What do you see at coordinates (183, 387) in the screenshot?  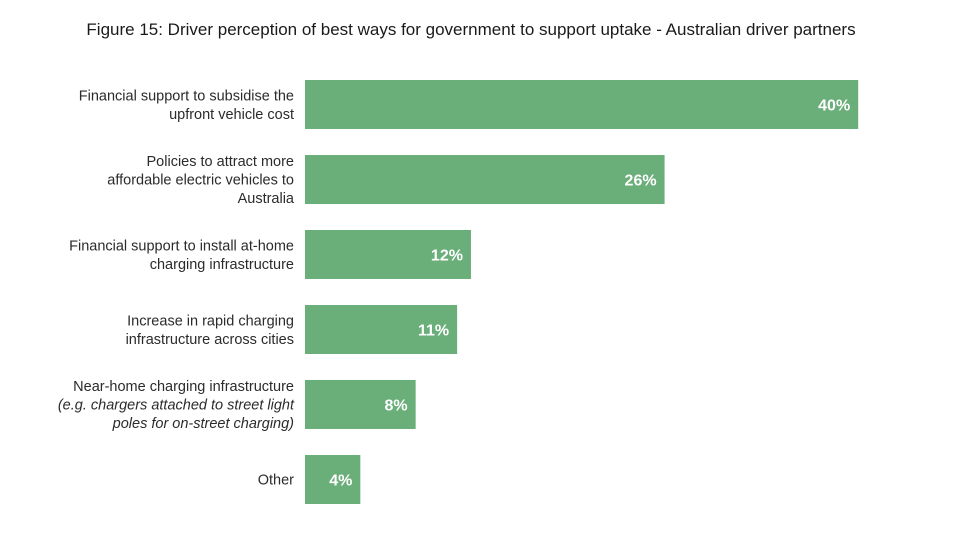 I see `category-label-line: Near-home charging infrastructure` at bounding box center [183, 387].